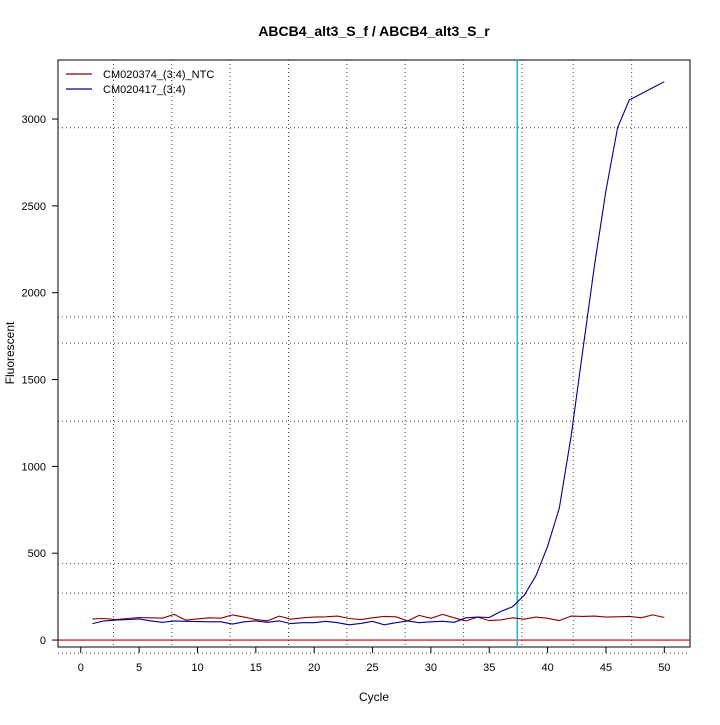 The height and width of the screenshot is (725, 720). What do you see at coordinates (374, 31) in the screenshot?
I see `chart-title: ABCB4_alt3_S_f / ABCB4_alt3_S_r` at bounding box center [374, 31].